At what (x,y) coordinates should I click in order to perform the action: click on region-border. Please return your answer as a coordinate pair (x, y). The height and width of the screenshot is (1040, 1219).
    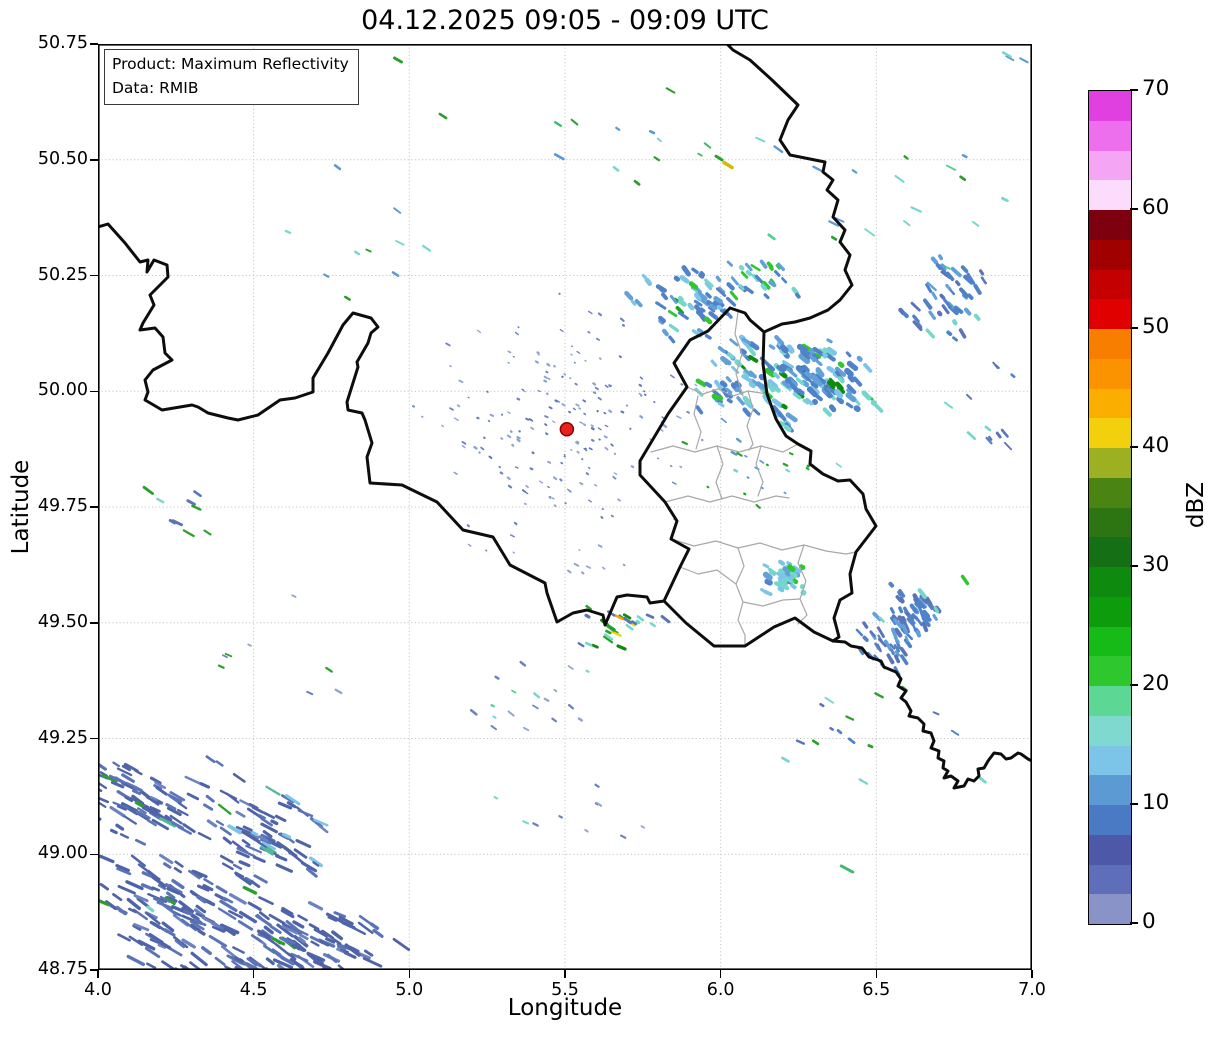
    Looking at the image, I should click on (802, 584).